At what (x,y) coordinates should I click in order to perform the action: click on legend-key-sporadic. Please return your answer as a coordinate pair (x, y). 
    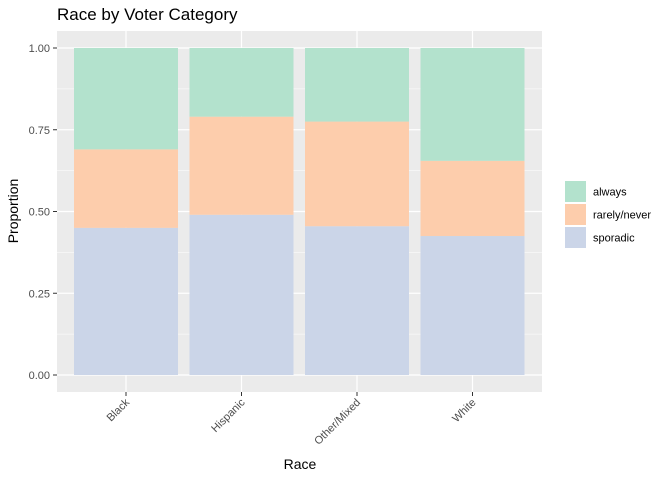
    Looking at the image, I should click on (575, 237).